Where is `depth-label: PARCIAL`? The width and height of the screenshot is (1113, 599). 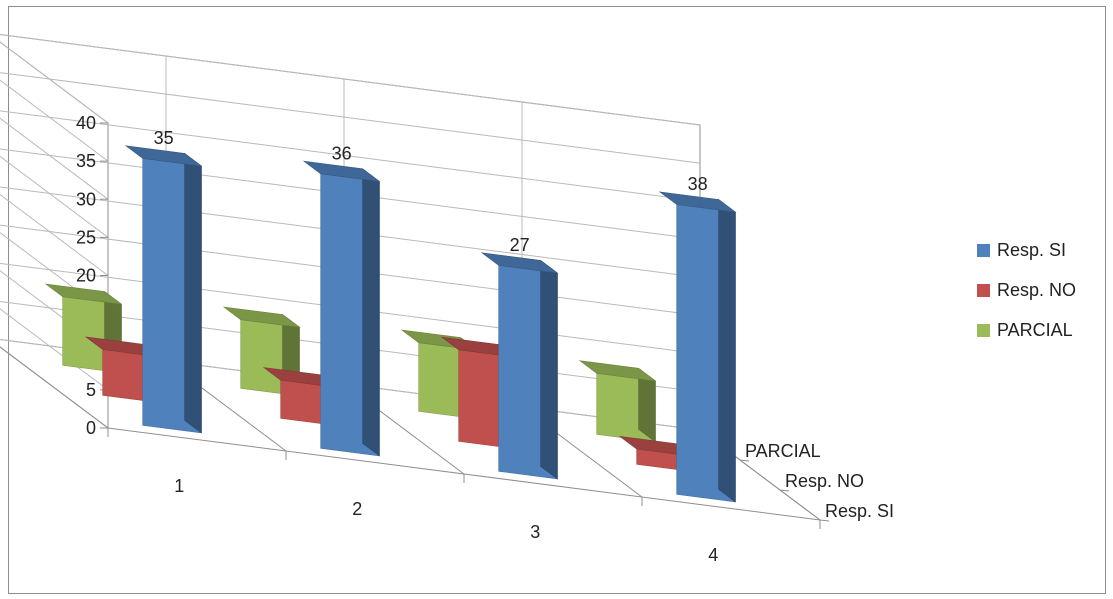 depth-label: PARCIAL is located at coordinates (783, 451).